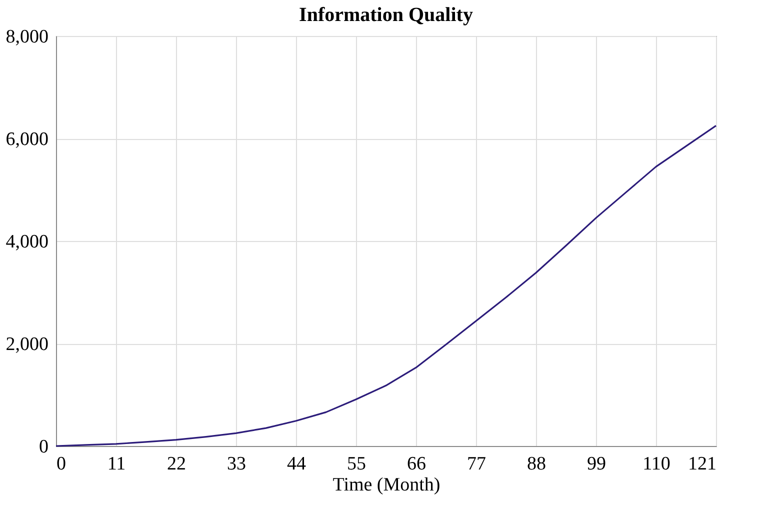  What do you see at coordinates (596, 464) in the screenshot?
I see `x-tick-label: 99` at bounding box center [596, 464].